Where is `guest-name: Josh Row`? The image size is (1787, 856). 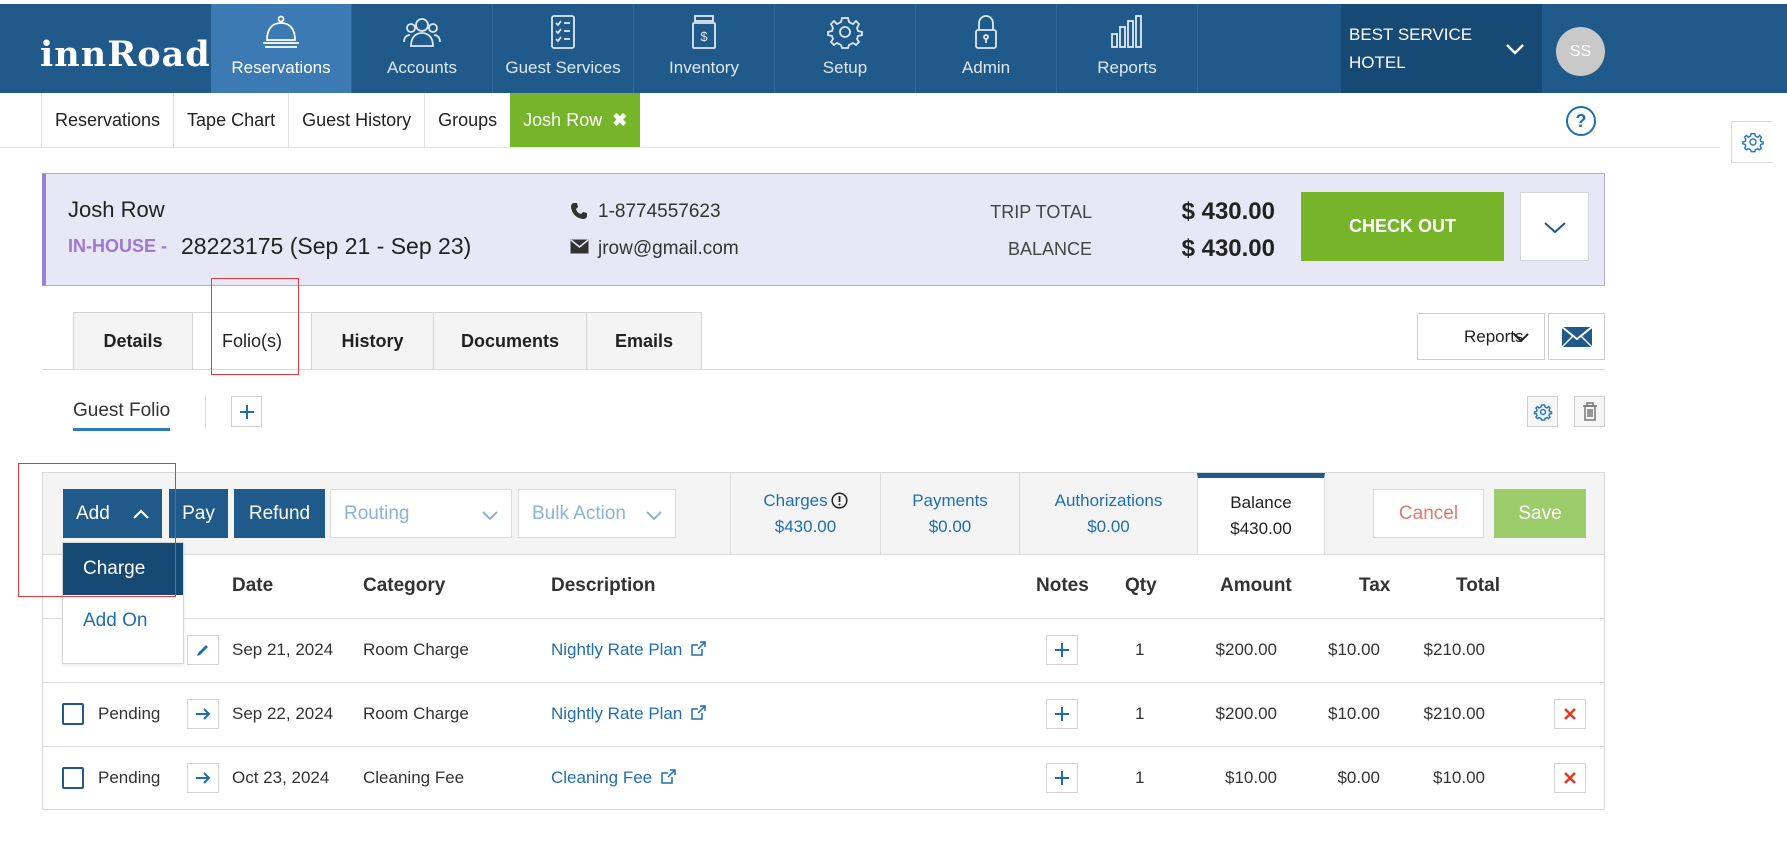 guest-name: Josh Row is located at coordinates (116, 209).